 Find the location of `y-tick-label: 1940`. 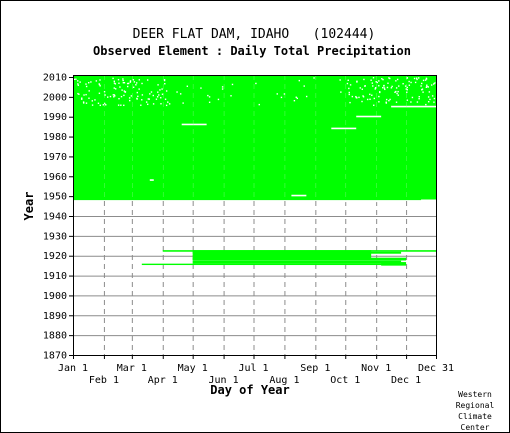

y-tick-label: 1940 is located at coordinates (55, 216).